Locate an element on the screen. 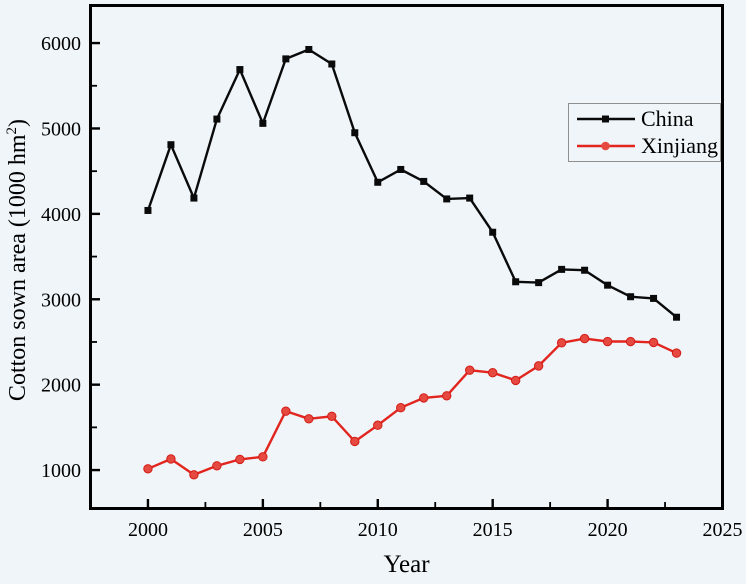 This screenshot has width=746, height=584. y-tick-label: 4000 is located at coordinates (61, 215).